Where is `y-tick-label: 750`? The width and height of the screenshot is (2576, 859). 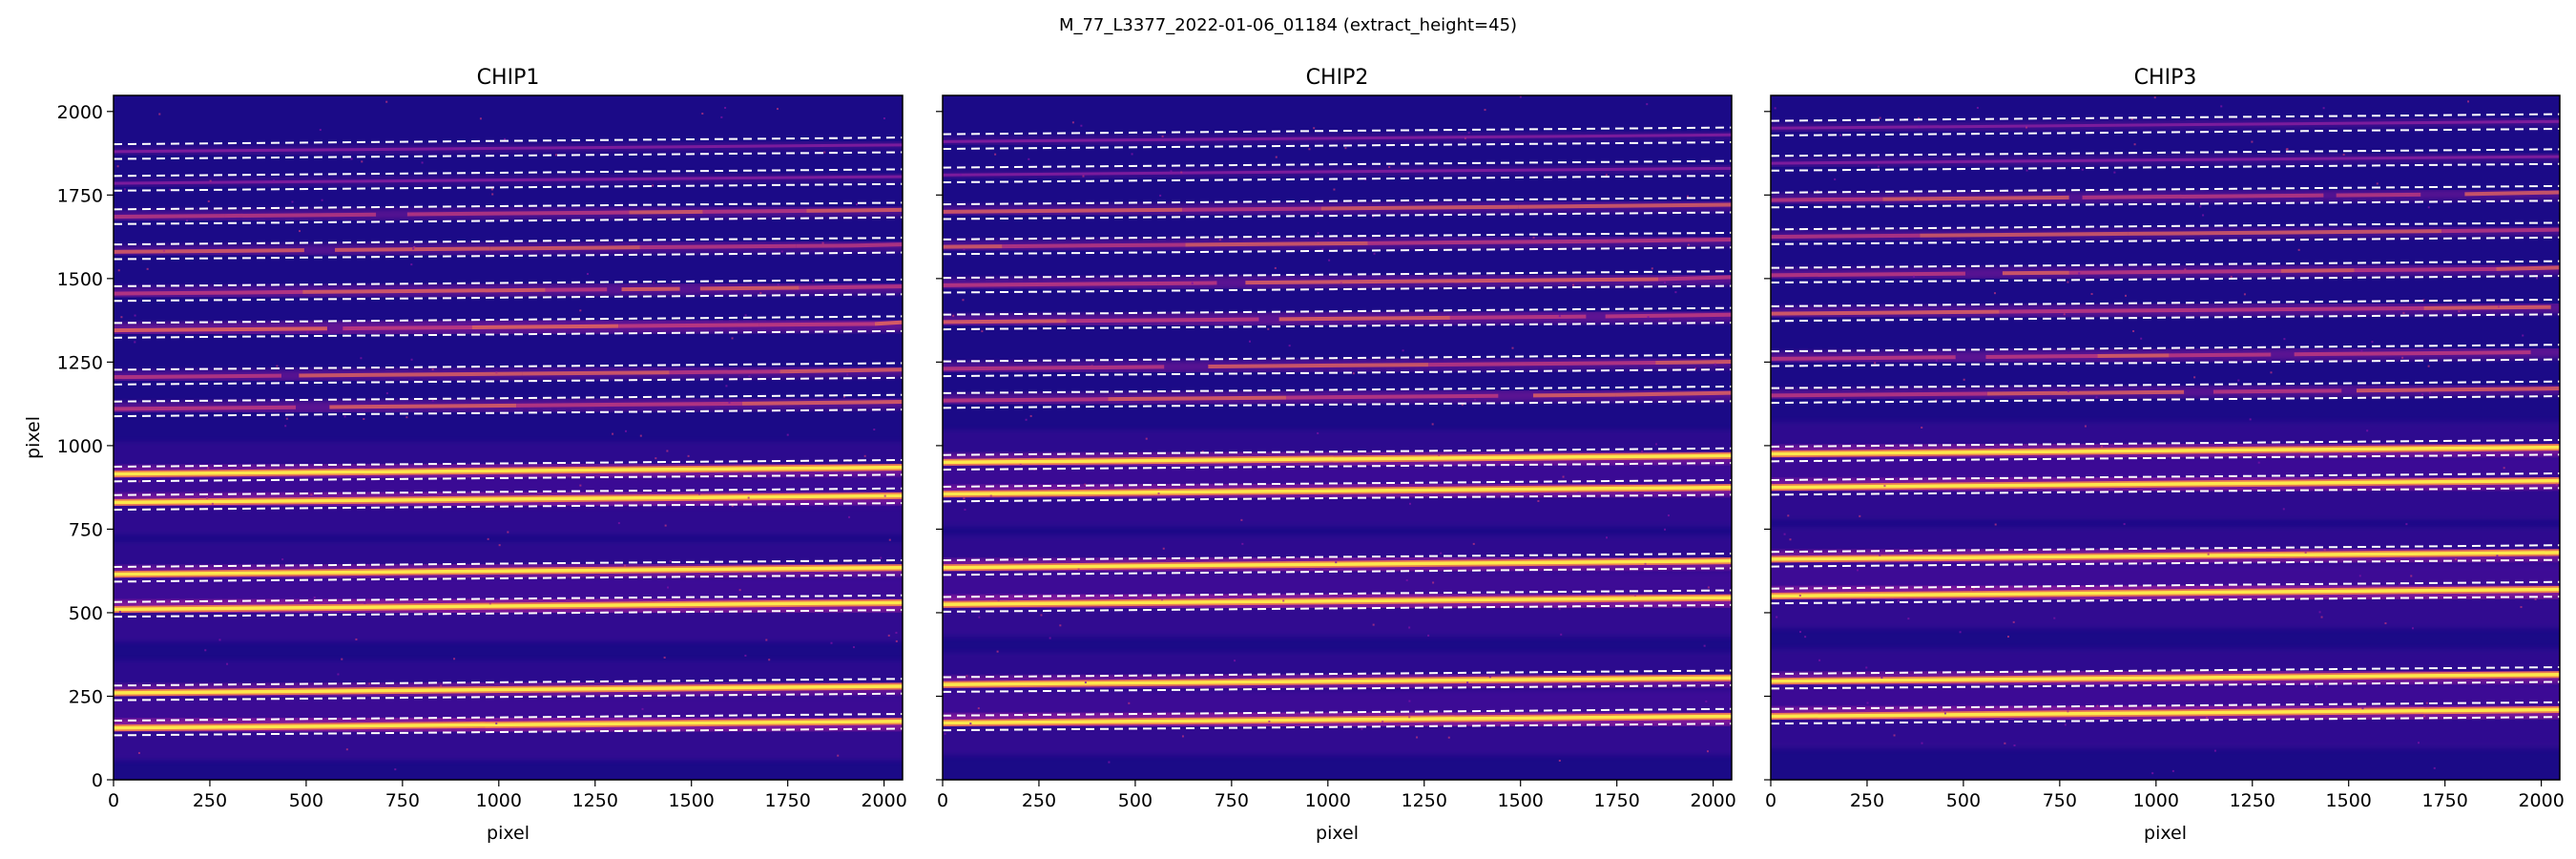 y-tick-label: 750 is located at coordinates (86, 529).